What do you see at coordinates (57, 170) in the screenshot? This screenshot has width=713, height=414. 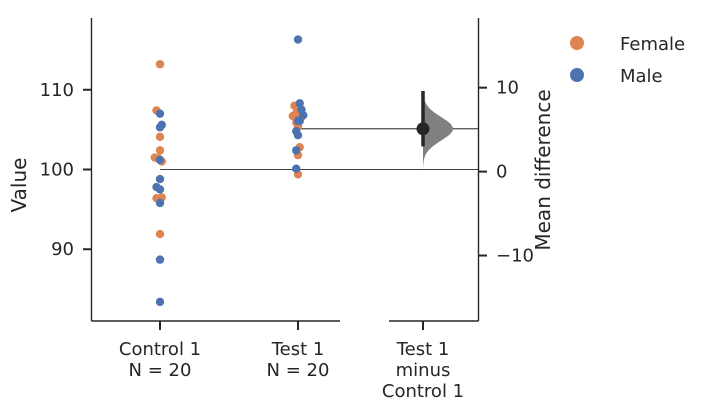 I see `left-y-tick-label: 100` at bounding box center [57, 170].